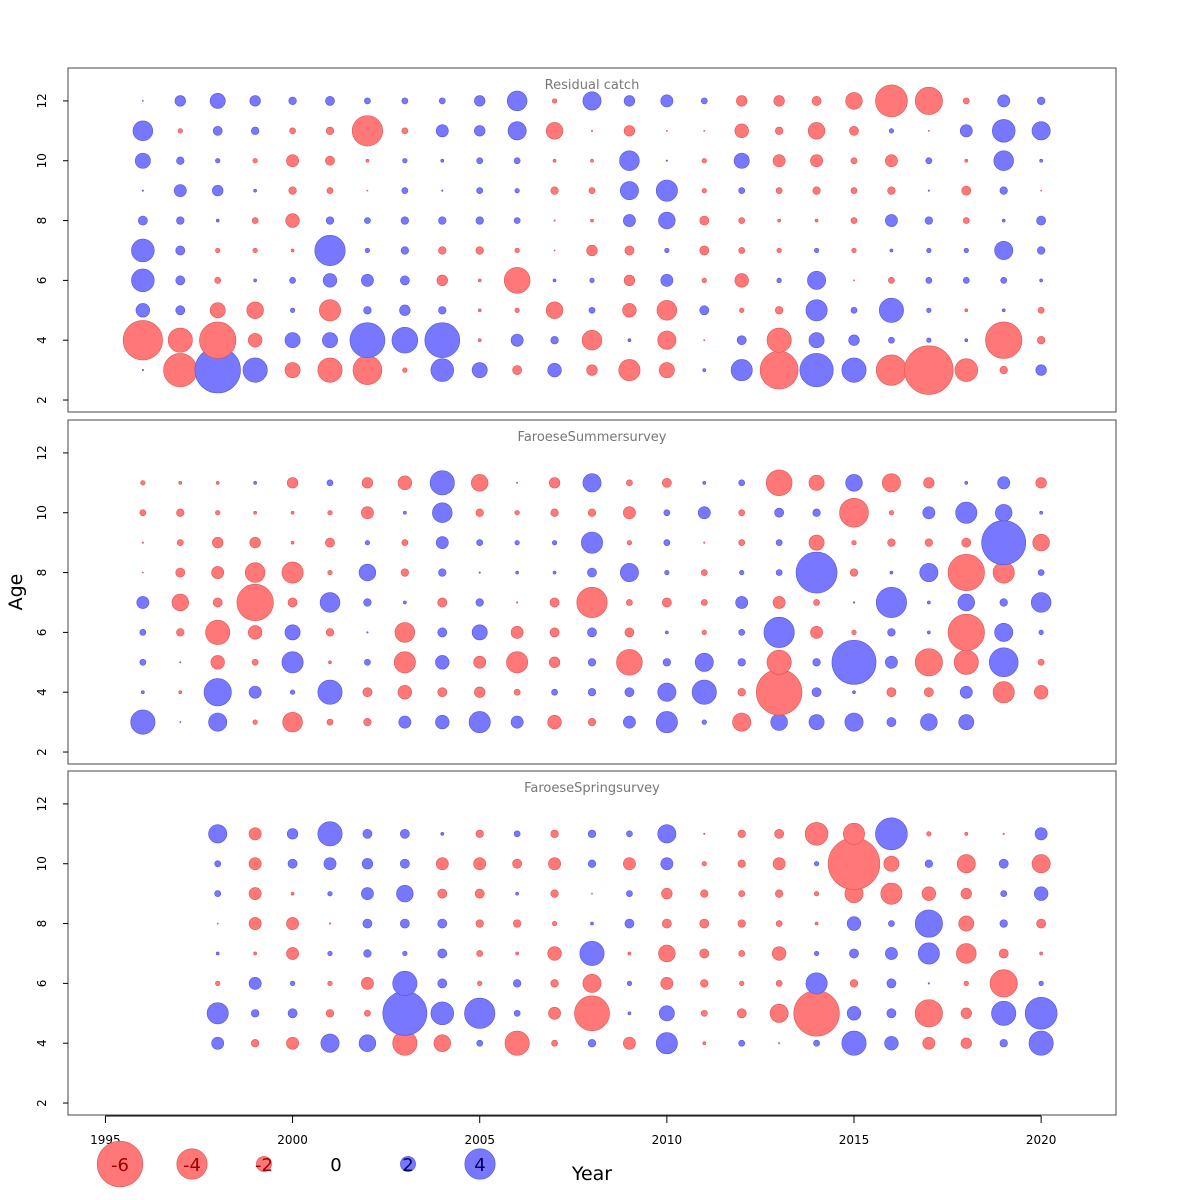  What do you see at coordinates (42, 984) in the screenshot?
I see `y-tick-label: 6` at bounding box center [42, 984].